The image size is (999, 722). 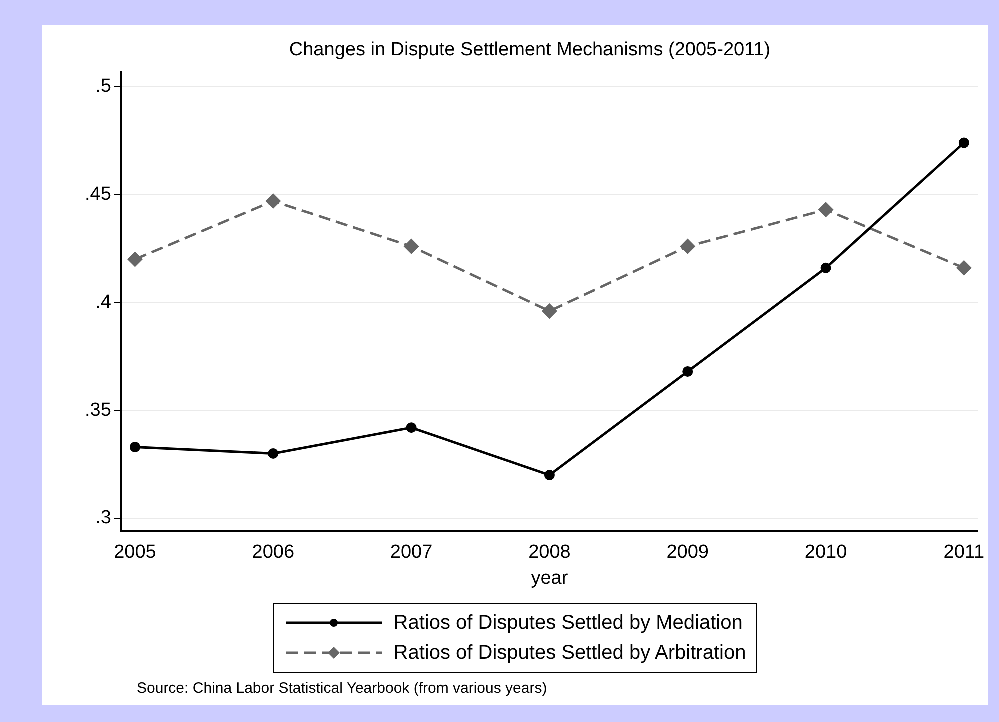 I want to click on legend-label: Ratios of Disputes Settled by Mediation, so click(x=568, y=623).